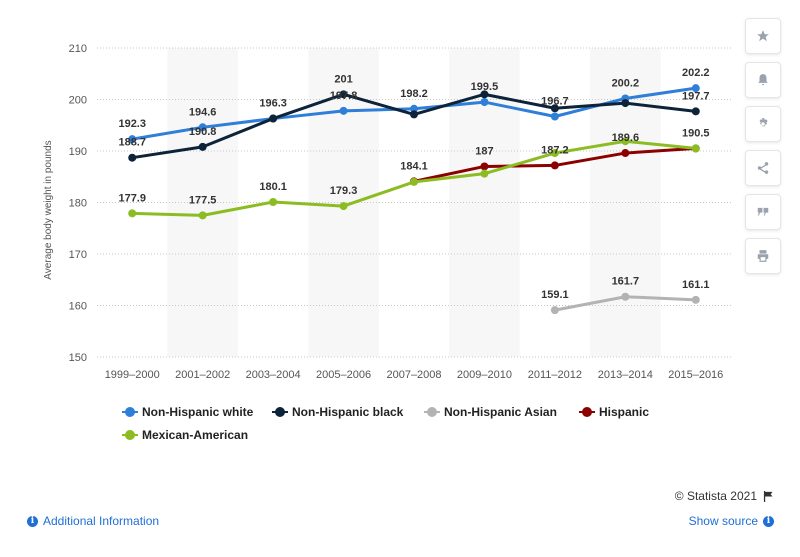 Image resolution: width=800 pixels, height=557 pixels. I want to click on additional-information-link: i Additional Information, so click(93, 521).